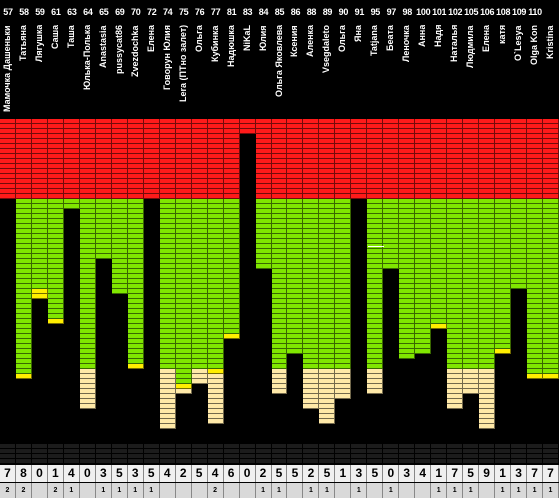 The image size is (559, 498). I want to click on participant-number: 102, so click(455, 12).